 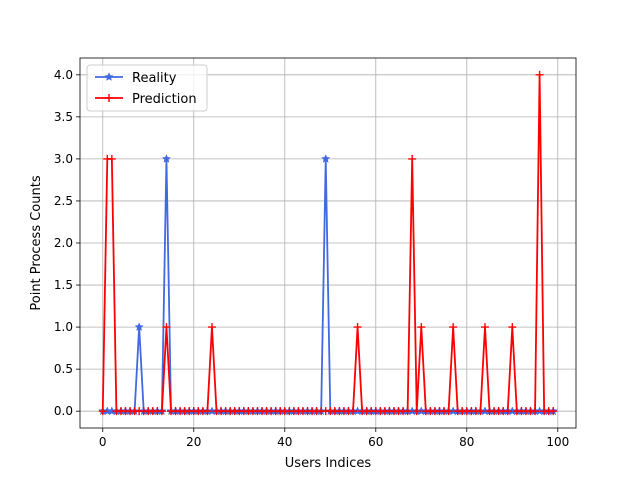 I want to click on y-tick-label: 0.0, so click(x=63, y=411).